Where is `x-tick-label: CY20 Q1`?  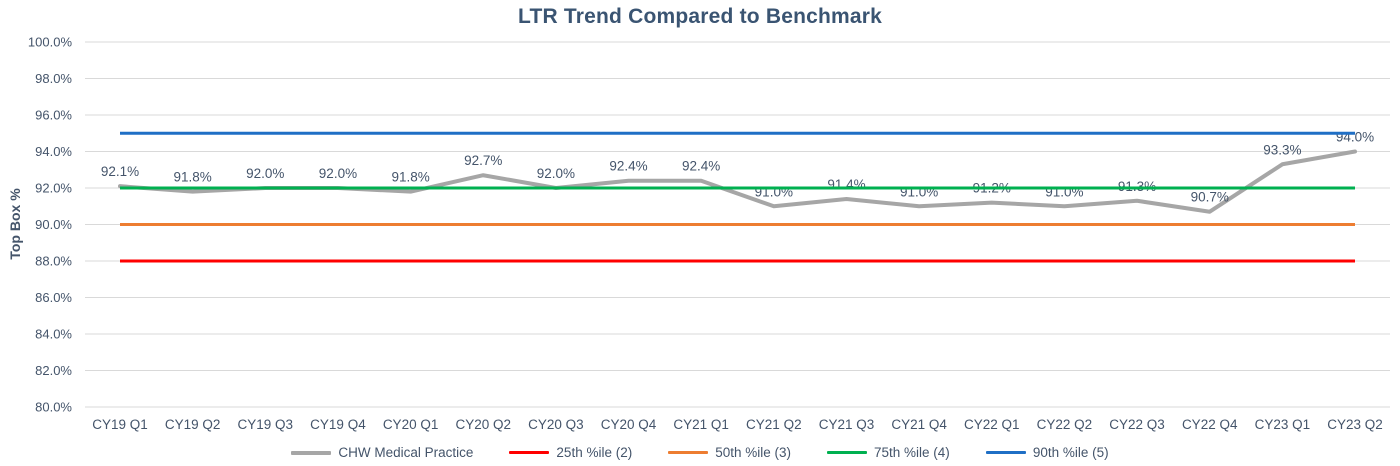
x-tick-label: CY20 Q1 is located at coordinates (411, 424).